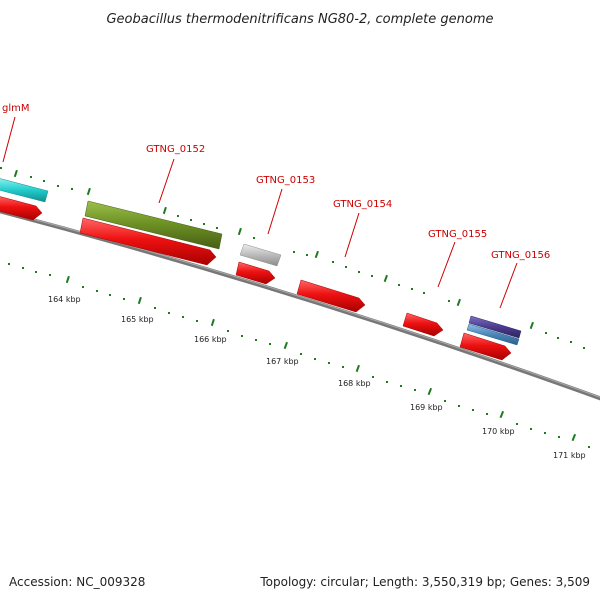 This screenshot has height=600, width=600. What do you see at coordinates (24, 190) in the screenshot?
I see `cyan-feature` at bounding box center [24, 190].